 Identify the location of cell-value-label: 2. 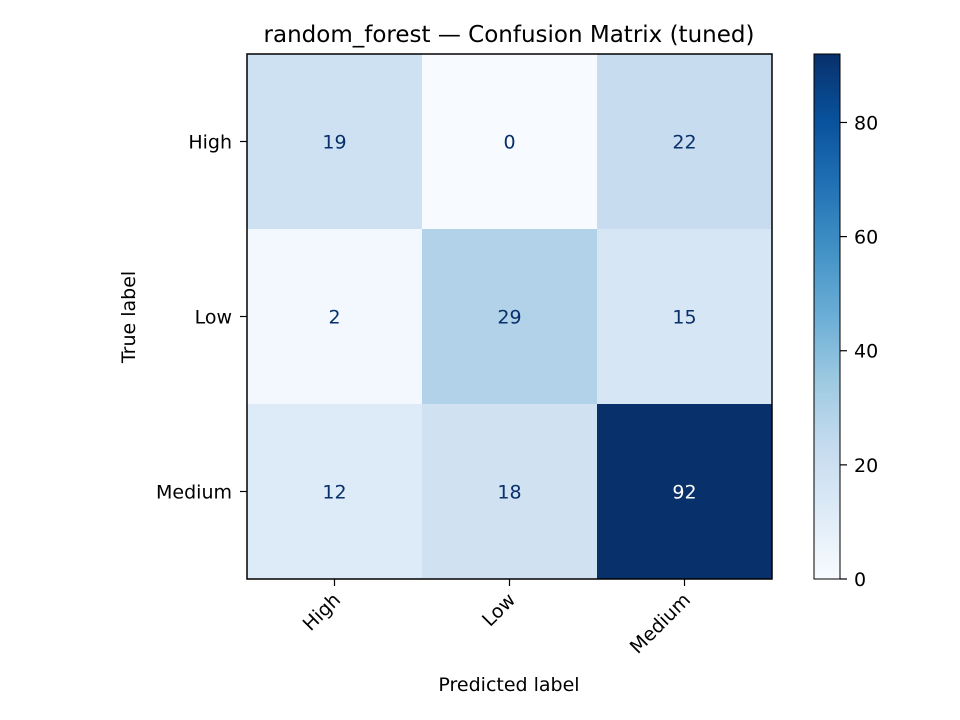
(334, 318).